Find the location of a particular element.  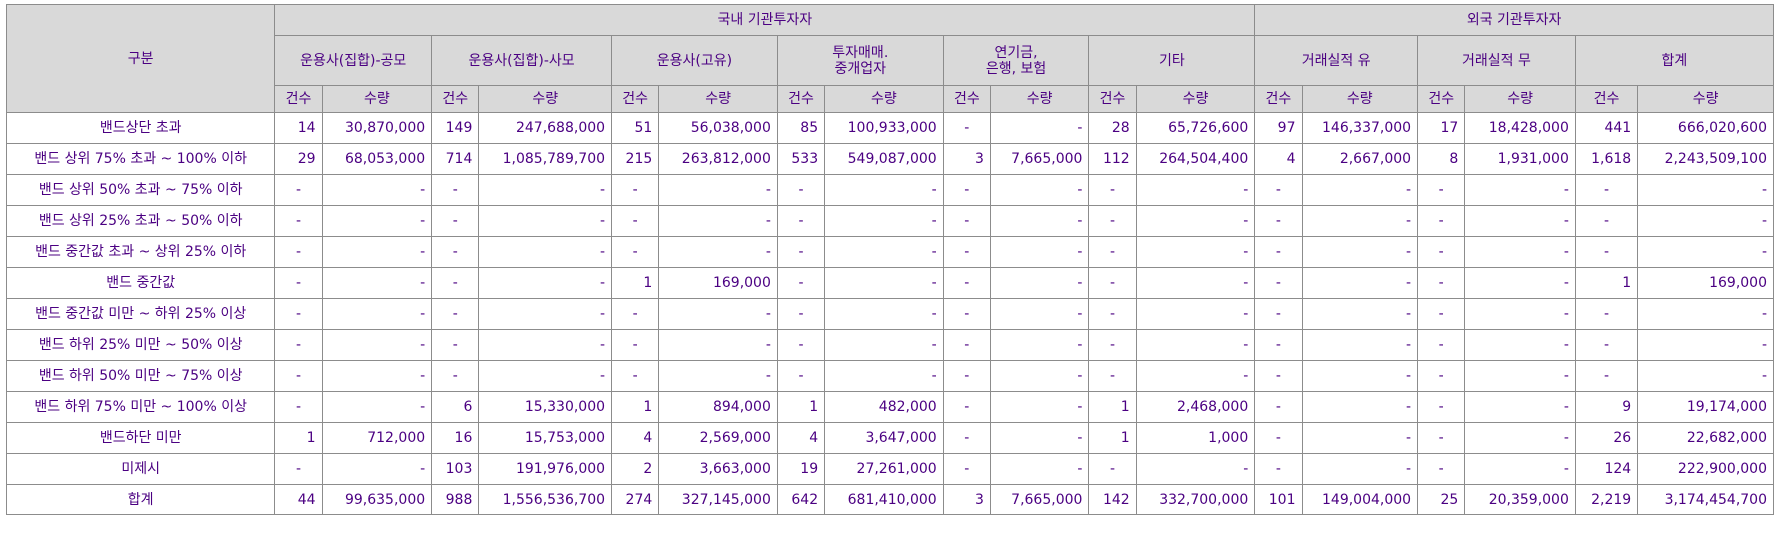

investor-type-label: 운용사(집합)-사모 is located at coordinates (521, 60).